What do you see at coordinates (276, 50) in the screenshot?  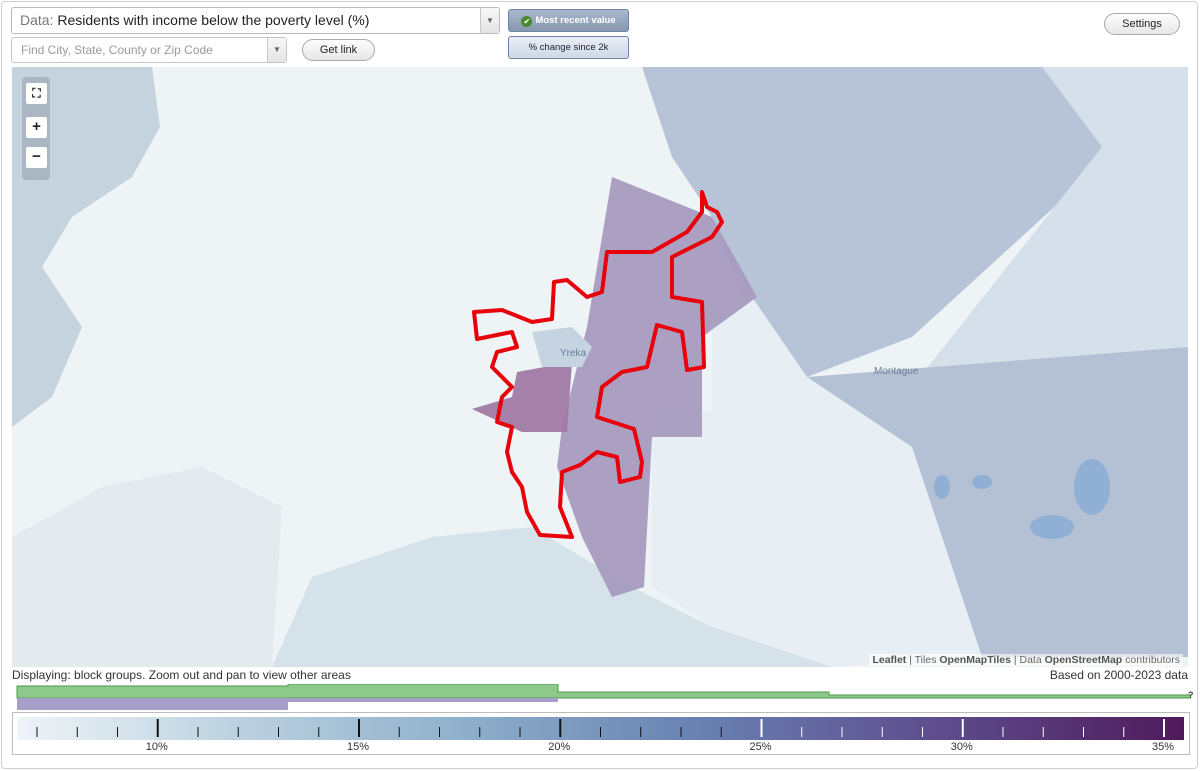 I see `search-dropdown-arrow-icon: ▼` at bounding box center [276, 50].